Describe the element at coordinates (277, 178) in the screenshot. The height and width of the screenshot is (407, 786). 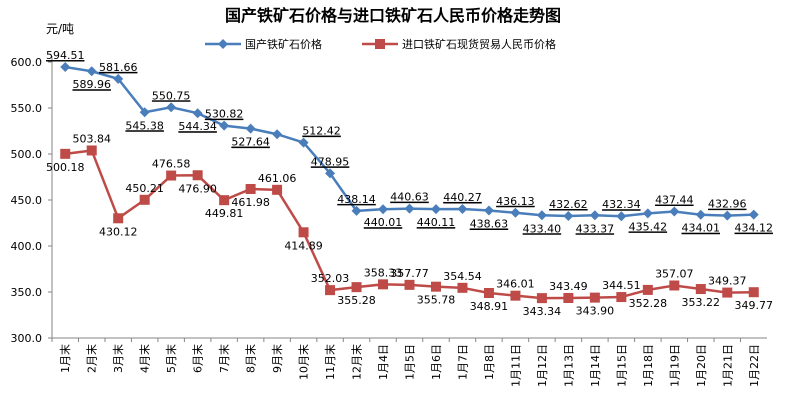
I see `data-label: 461.06` at that location.